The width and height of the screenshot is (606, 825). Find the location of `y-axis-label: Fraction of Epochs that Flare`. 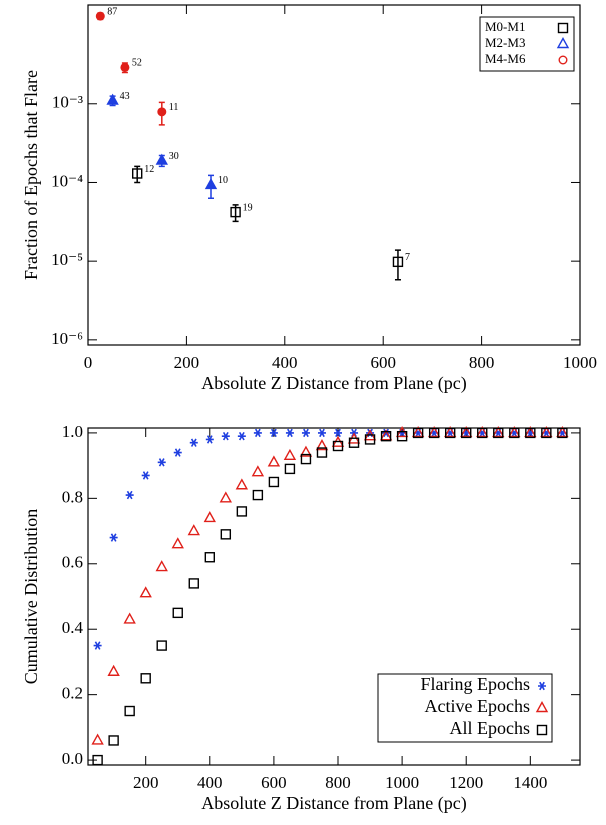

y-axis-label: Fraction of Epochs that Flare is located at coordinates (31, 175).